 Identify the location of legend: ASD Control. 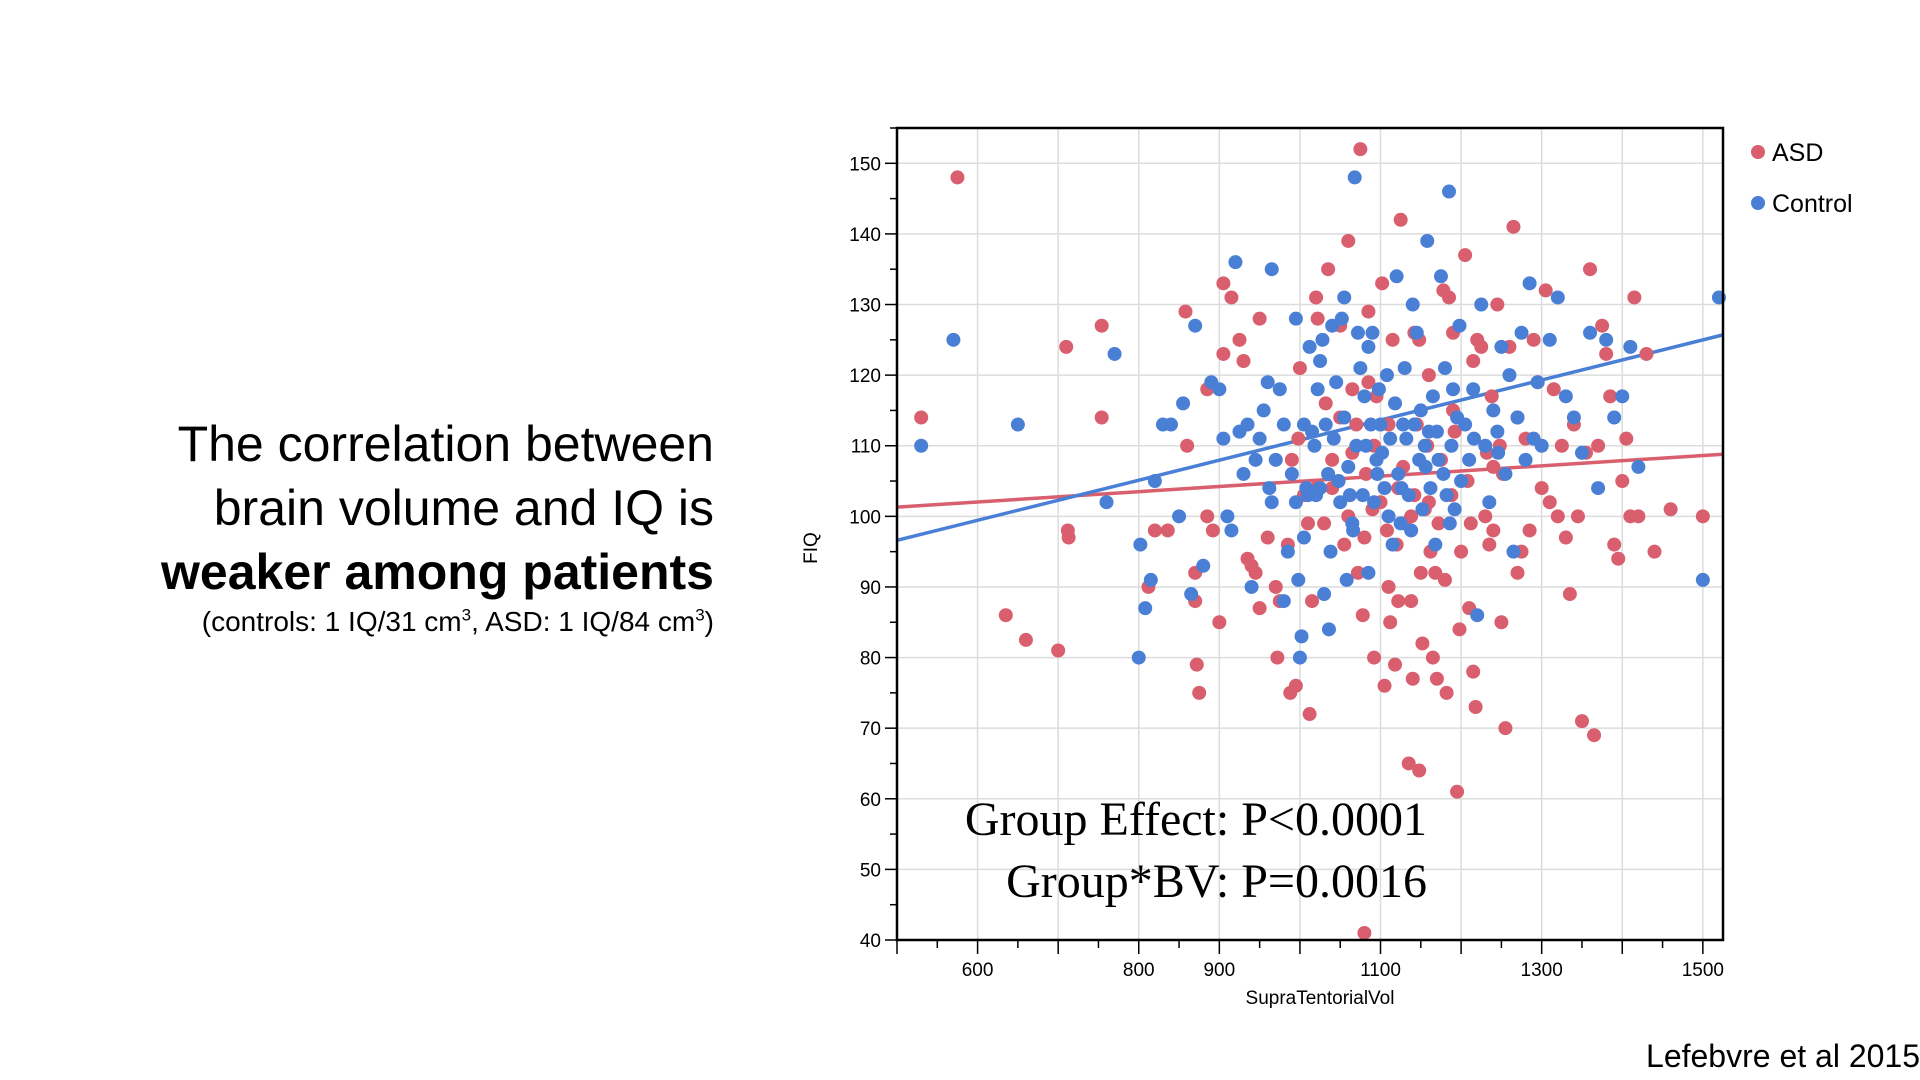
(1802, 178).